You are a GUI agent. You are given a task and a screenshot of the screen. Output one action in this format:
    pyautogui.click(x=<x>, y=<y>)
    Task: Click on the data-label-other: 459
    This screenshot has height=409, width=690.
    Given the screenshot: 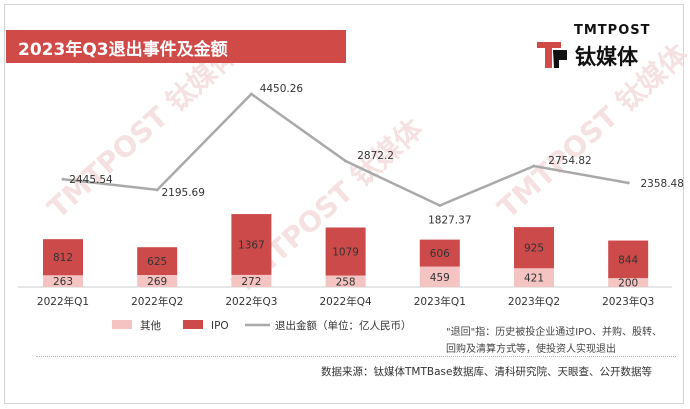 What is the action you would take?
    pyautogui.click(x=440, y=278)
    